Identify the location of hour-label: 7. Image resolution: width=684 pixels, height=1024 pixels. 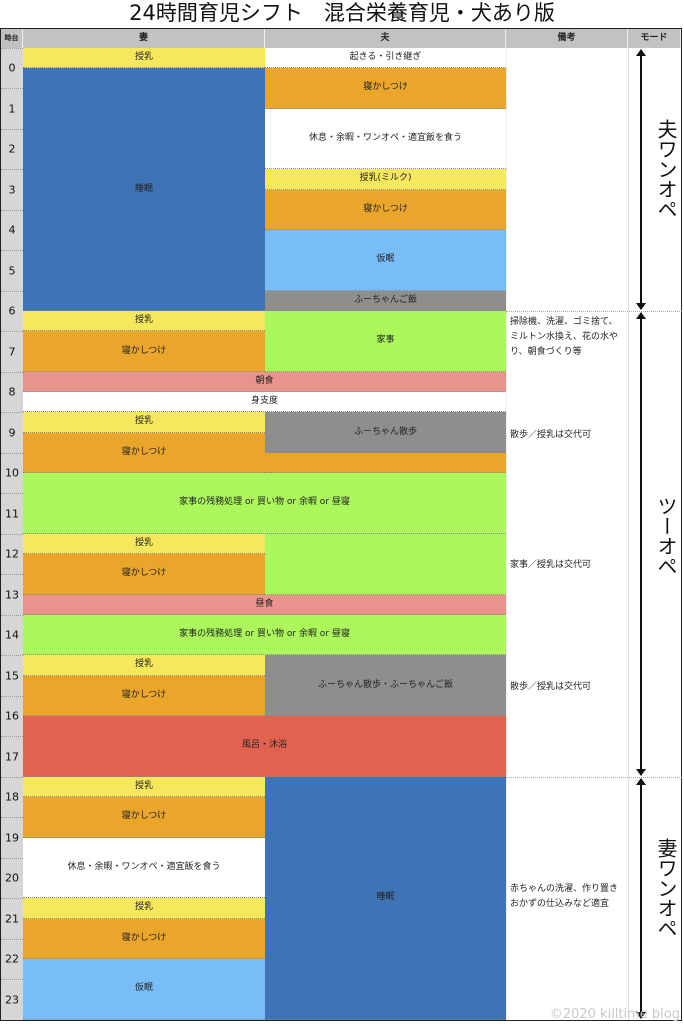
(12, 351).